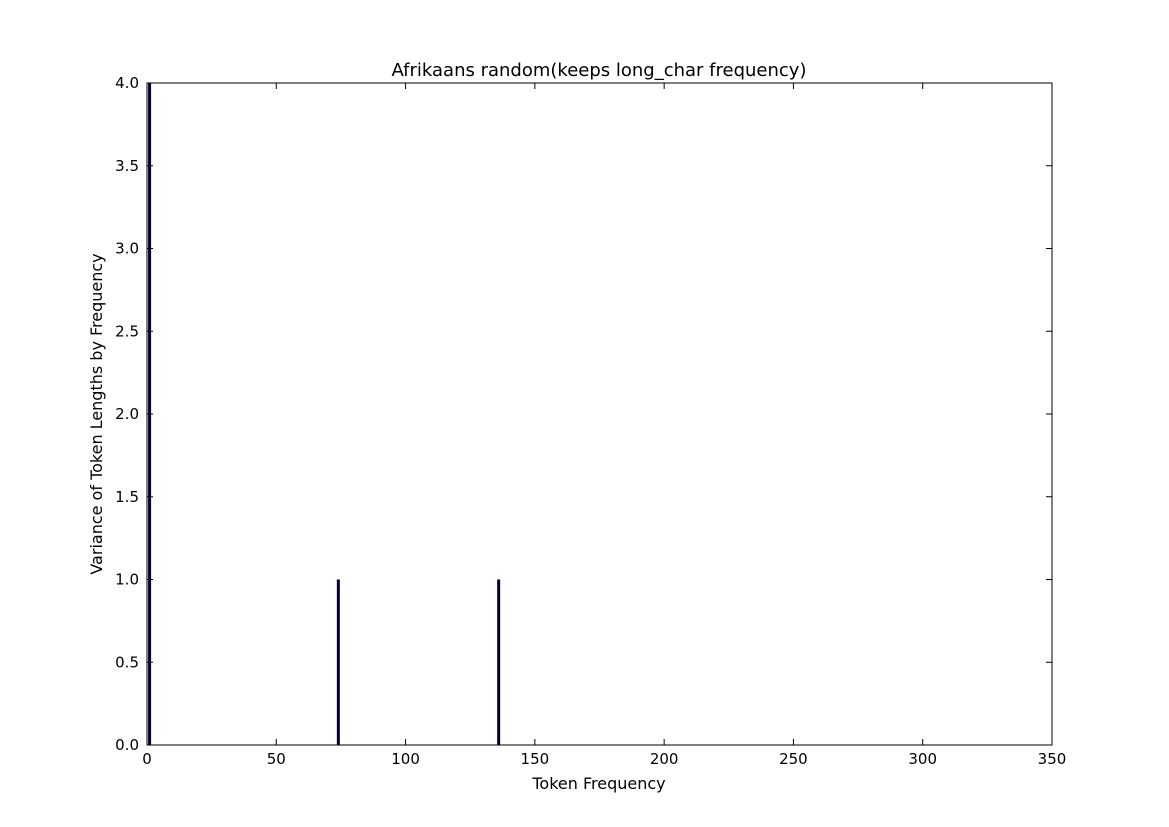 Image resolution: width=1169 pixels, height=827 pixels. What do you see at coordinates (127, 83) in the screenshot?
I see `y-tick-label: 4.0` at bounding box center [127, 83].